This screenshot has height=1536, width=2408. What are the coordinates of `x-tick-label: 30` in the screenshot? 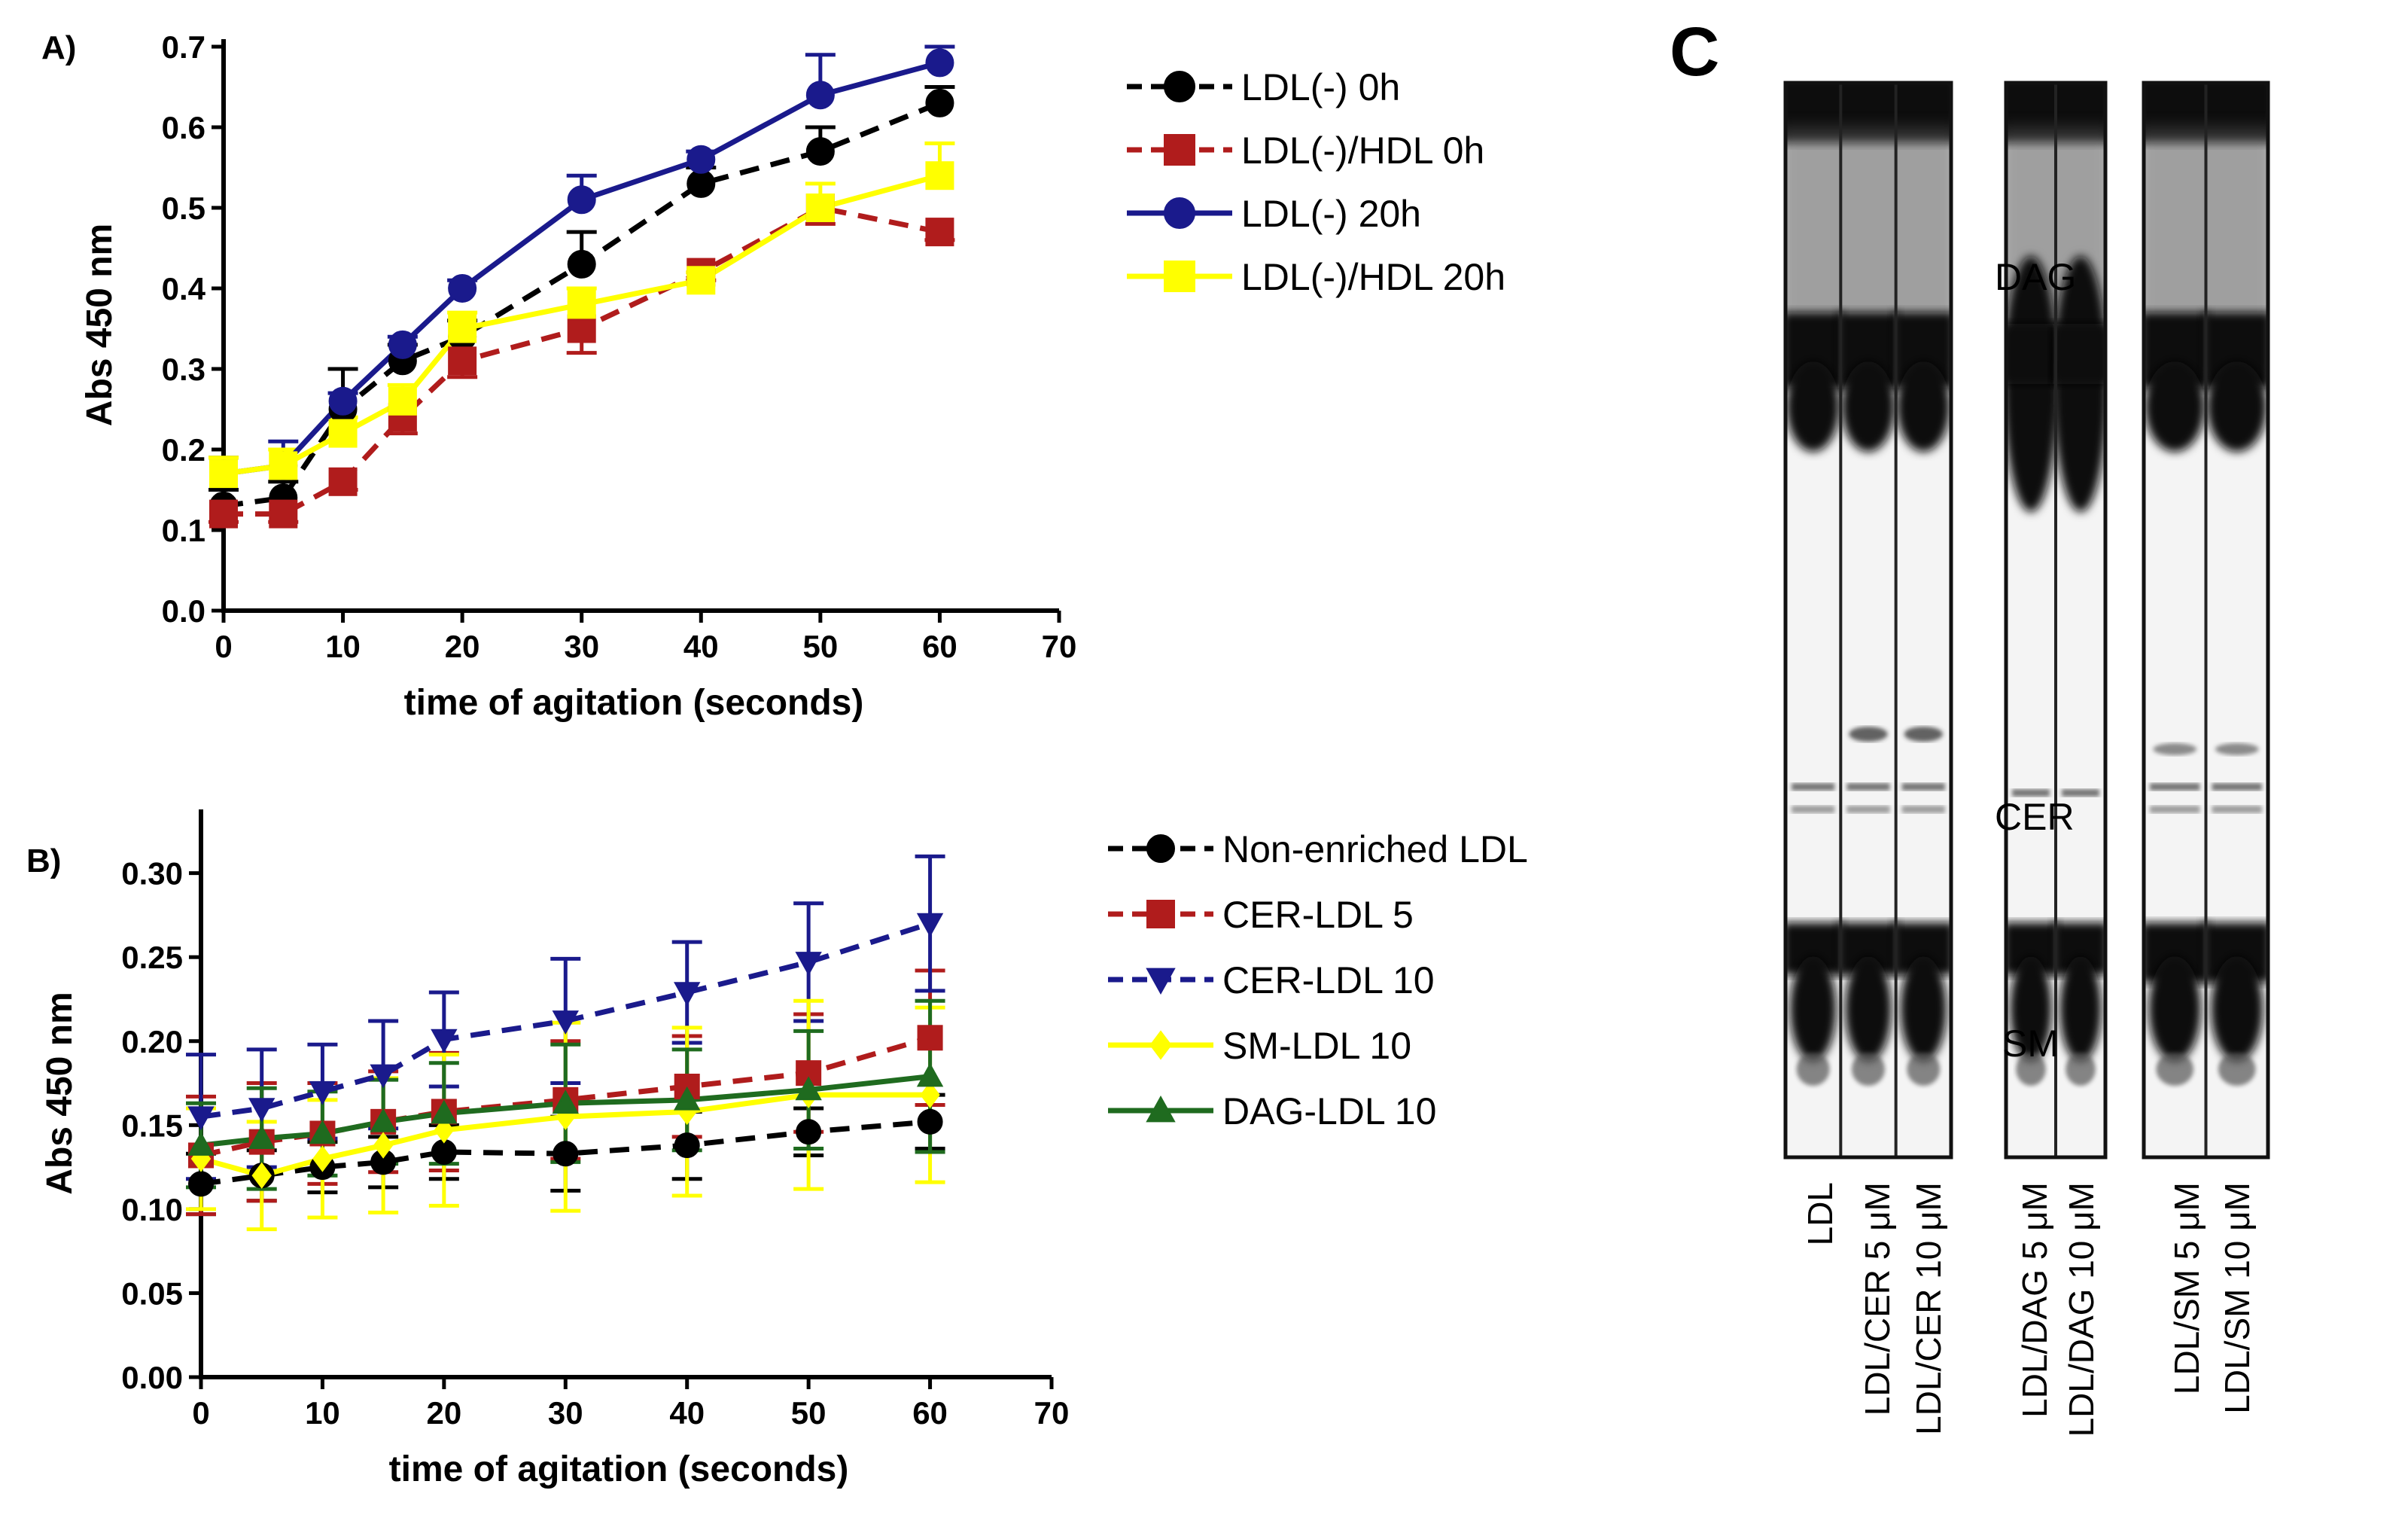 It's located at (565, 1413).